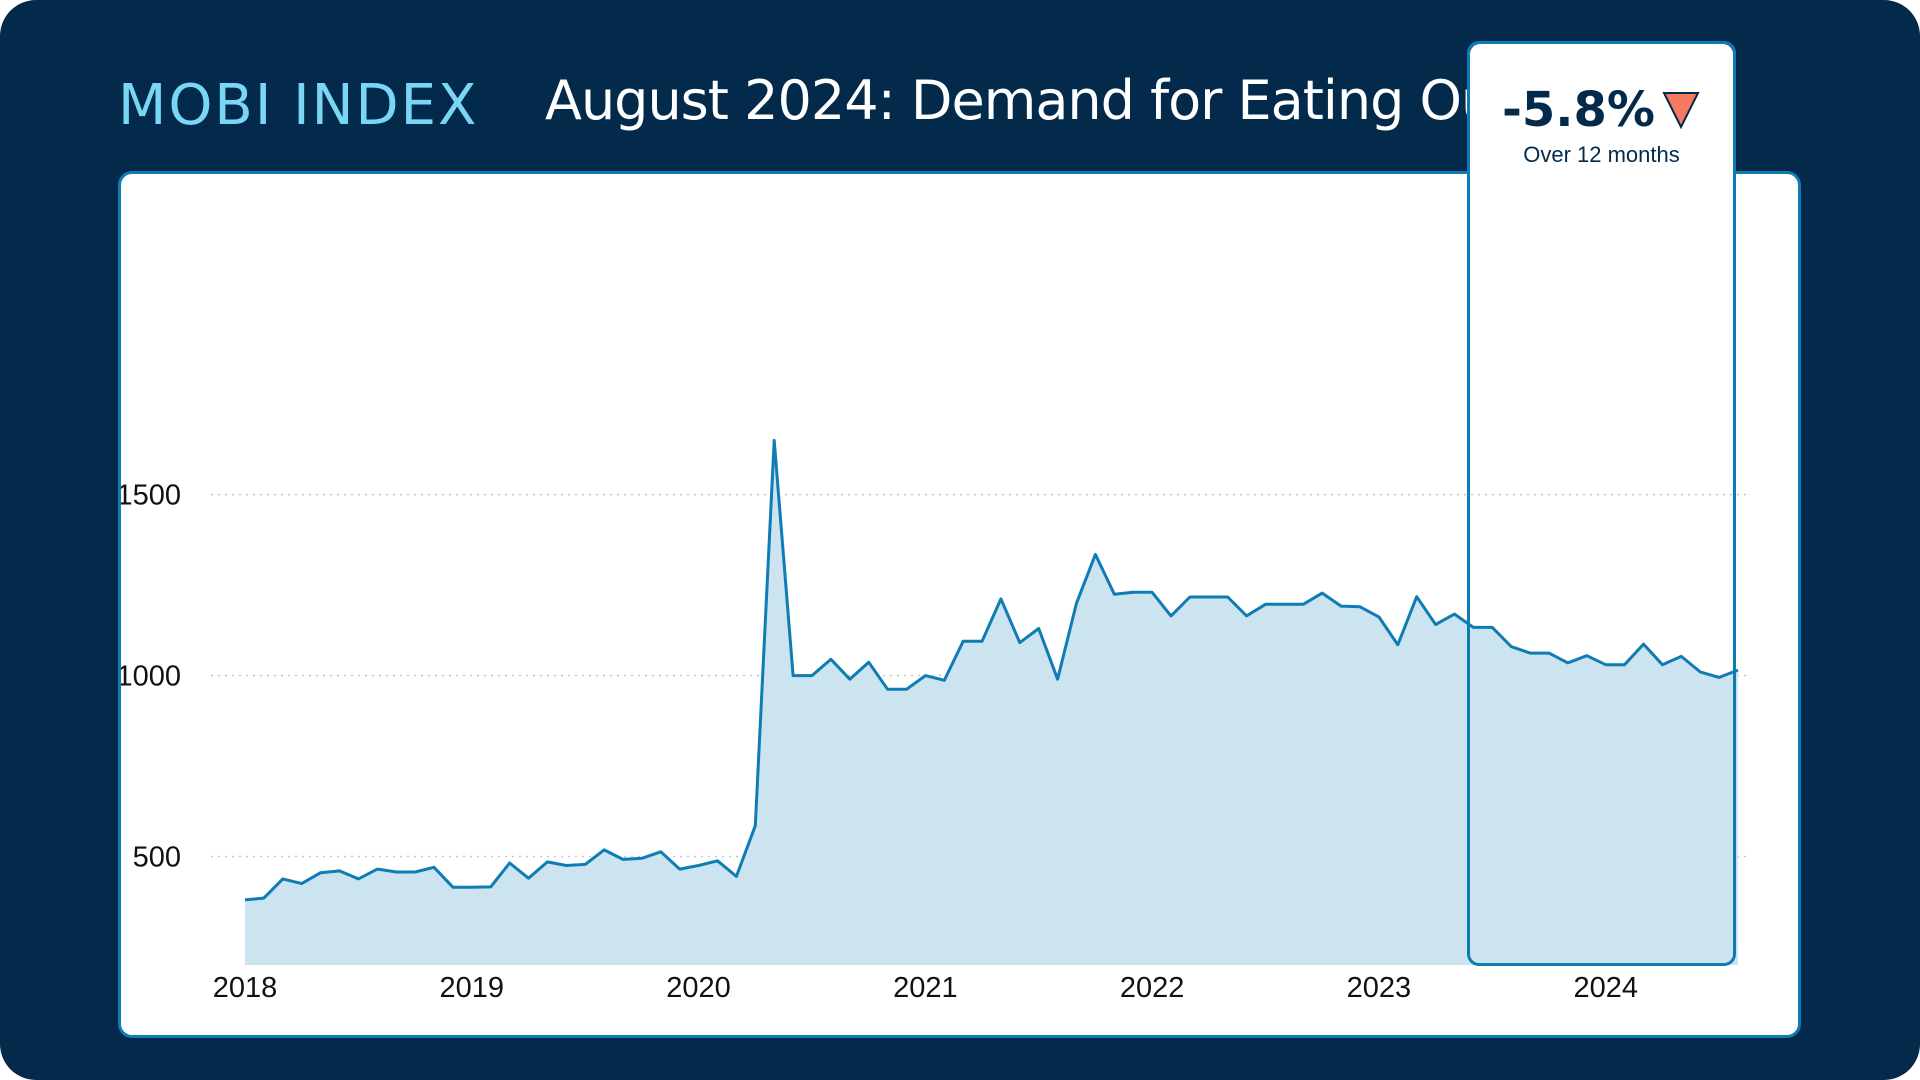 This screenshot has height=1080, width=1920. Describe the element at coordinates (698, 988) in the screenshot. I see `x-tick-label: 2020` at that location.